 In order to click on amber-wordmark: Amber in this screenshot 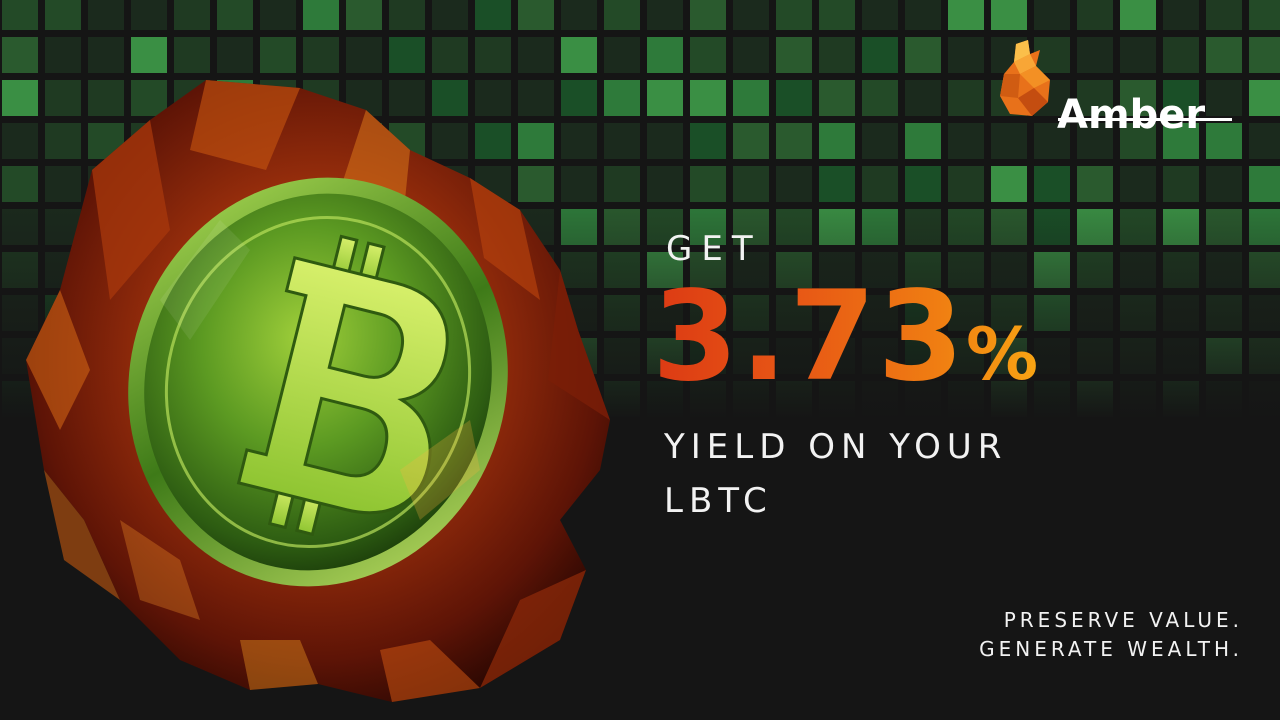, I will do `click(1131, 115)`.